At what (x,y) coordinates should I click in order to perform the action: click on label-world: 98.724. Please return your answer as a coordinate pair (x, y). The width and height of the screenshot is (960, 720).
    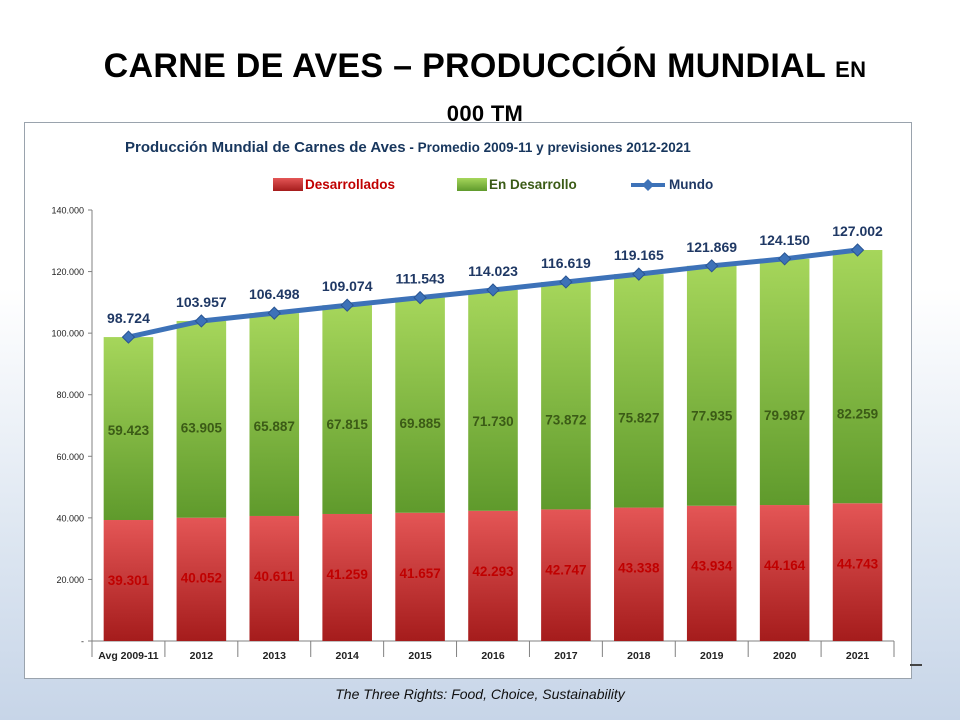
    Looking at the image, I should click on (128, 318).